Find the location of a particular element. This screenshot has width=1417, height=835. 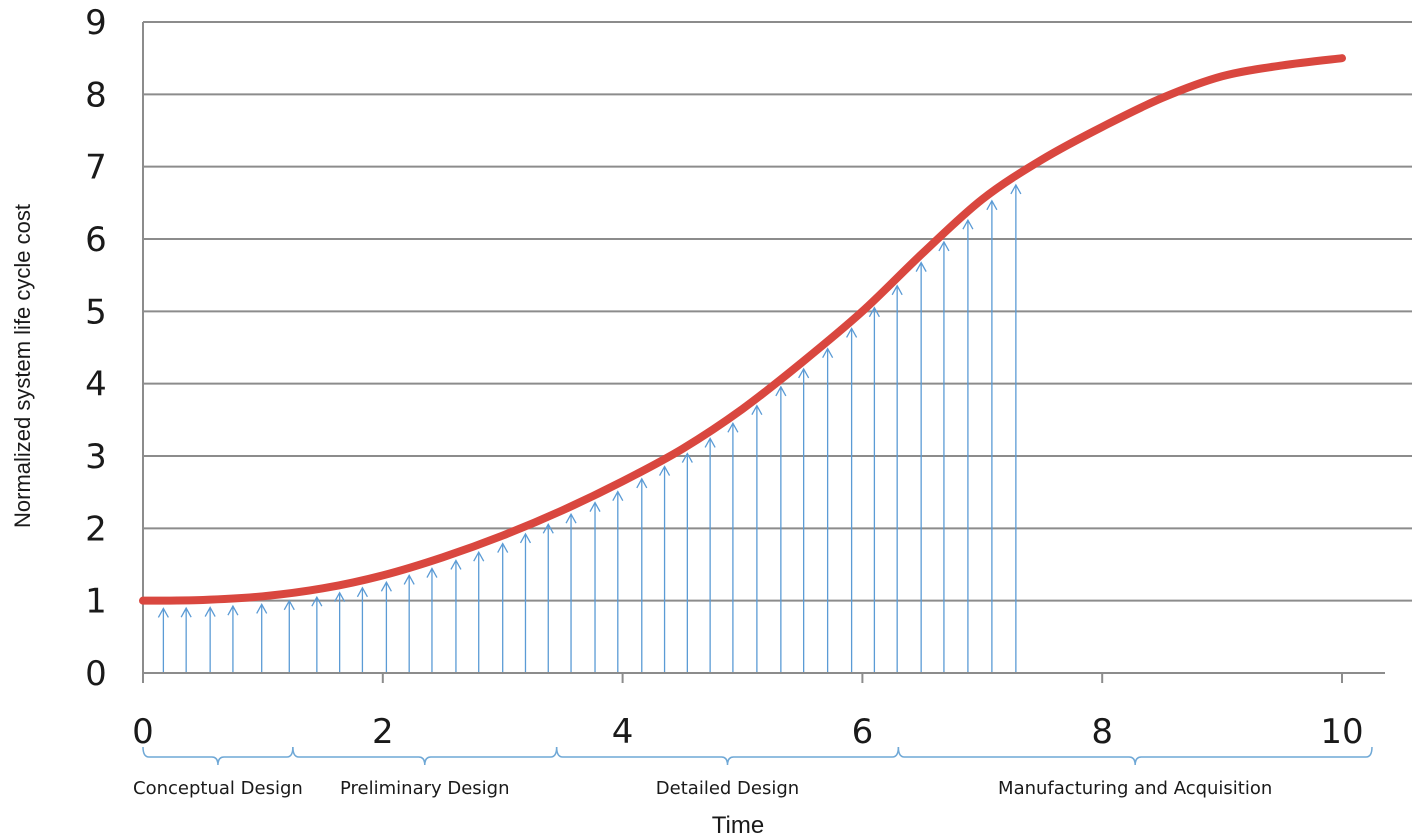

y-tick-label: 4 is located at coordinates (96, 385).